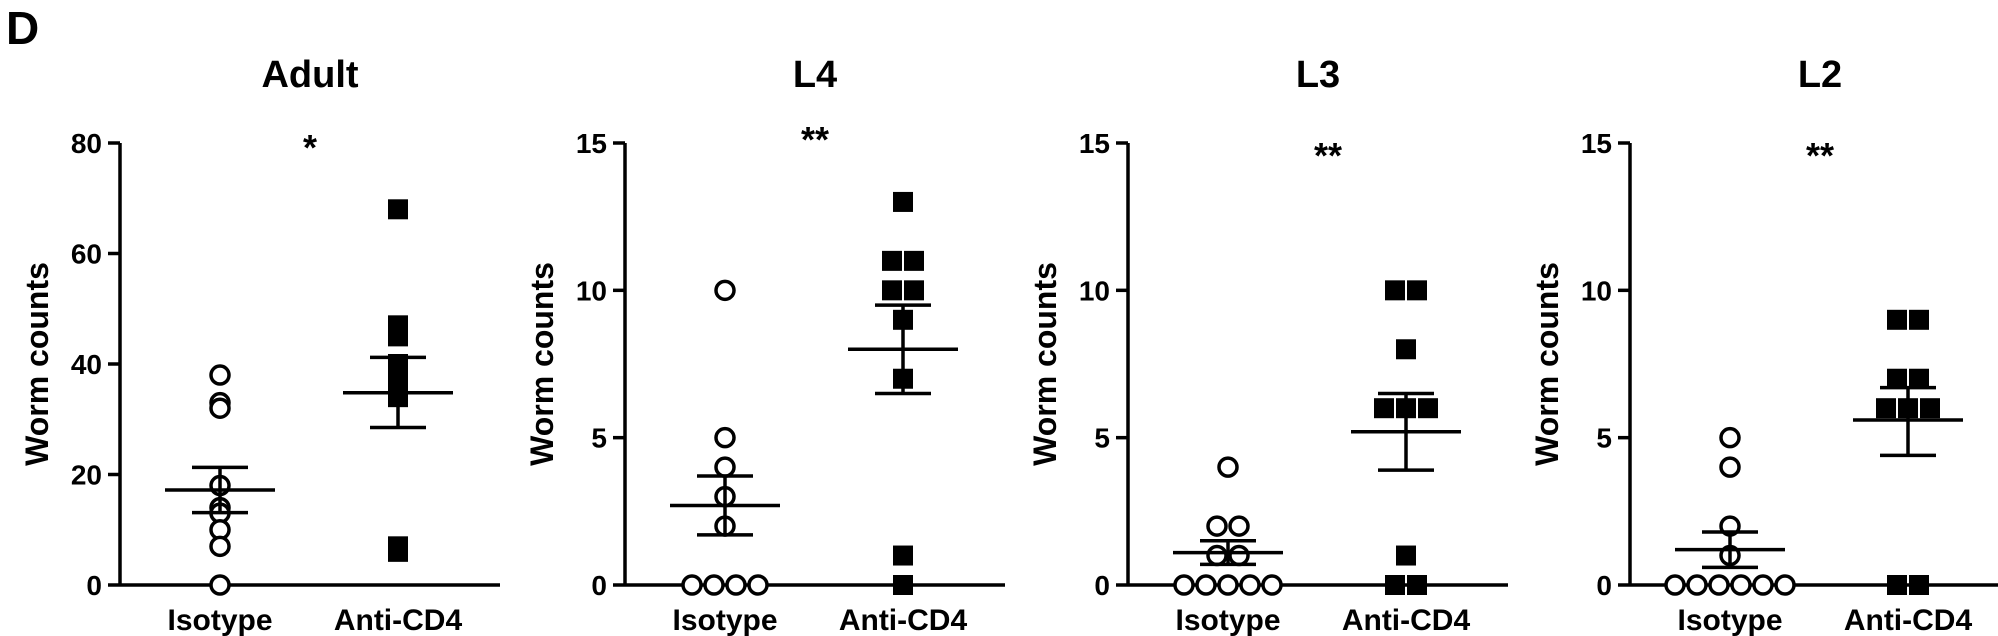  What do you see at coordinates (1318, 75) in the screenshot?
I see `chart-title: L3` at bounding box center [1318, 75].